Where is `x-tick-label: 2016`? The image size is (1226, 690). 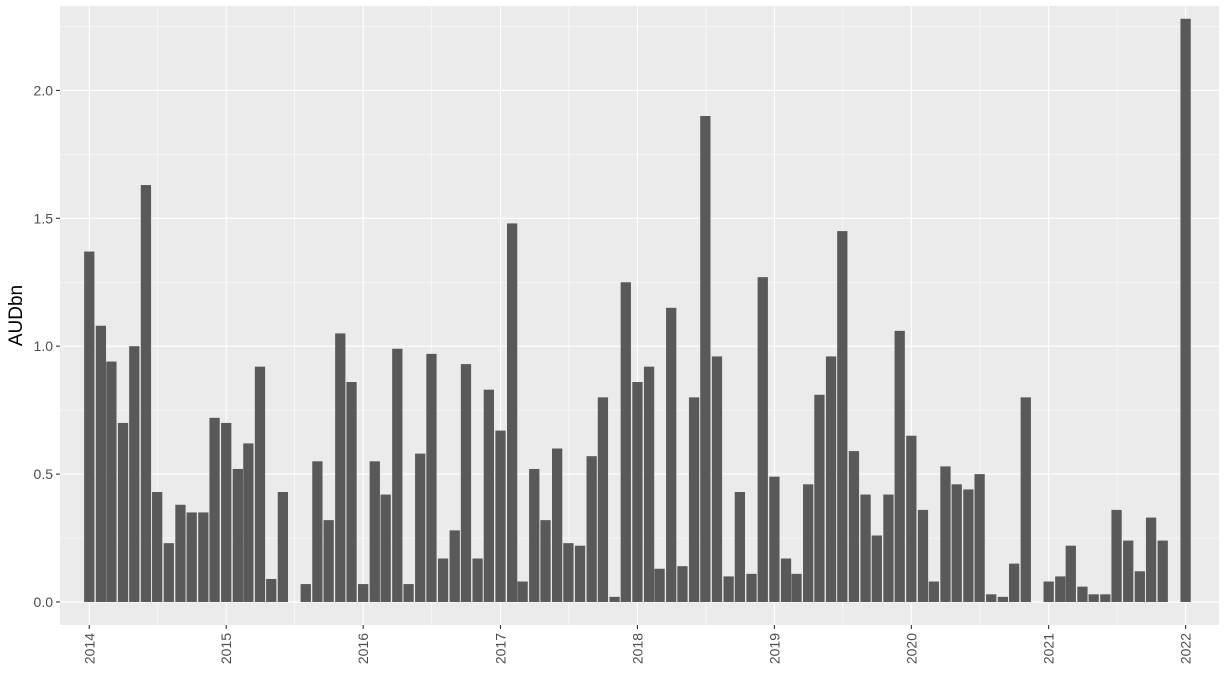 x-tick-label: 2016 is located at coordinates (363, 648).